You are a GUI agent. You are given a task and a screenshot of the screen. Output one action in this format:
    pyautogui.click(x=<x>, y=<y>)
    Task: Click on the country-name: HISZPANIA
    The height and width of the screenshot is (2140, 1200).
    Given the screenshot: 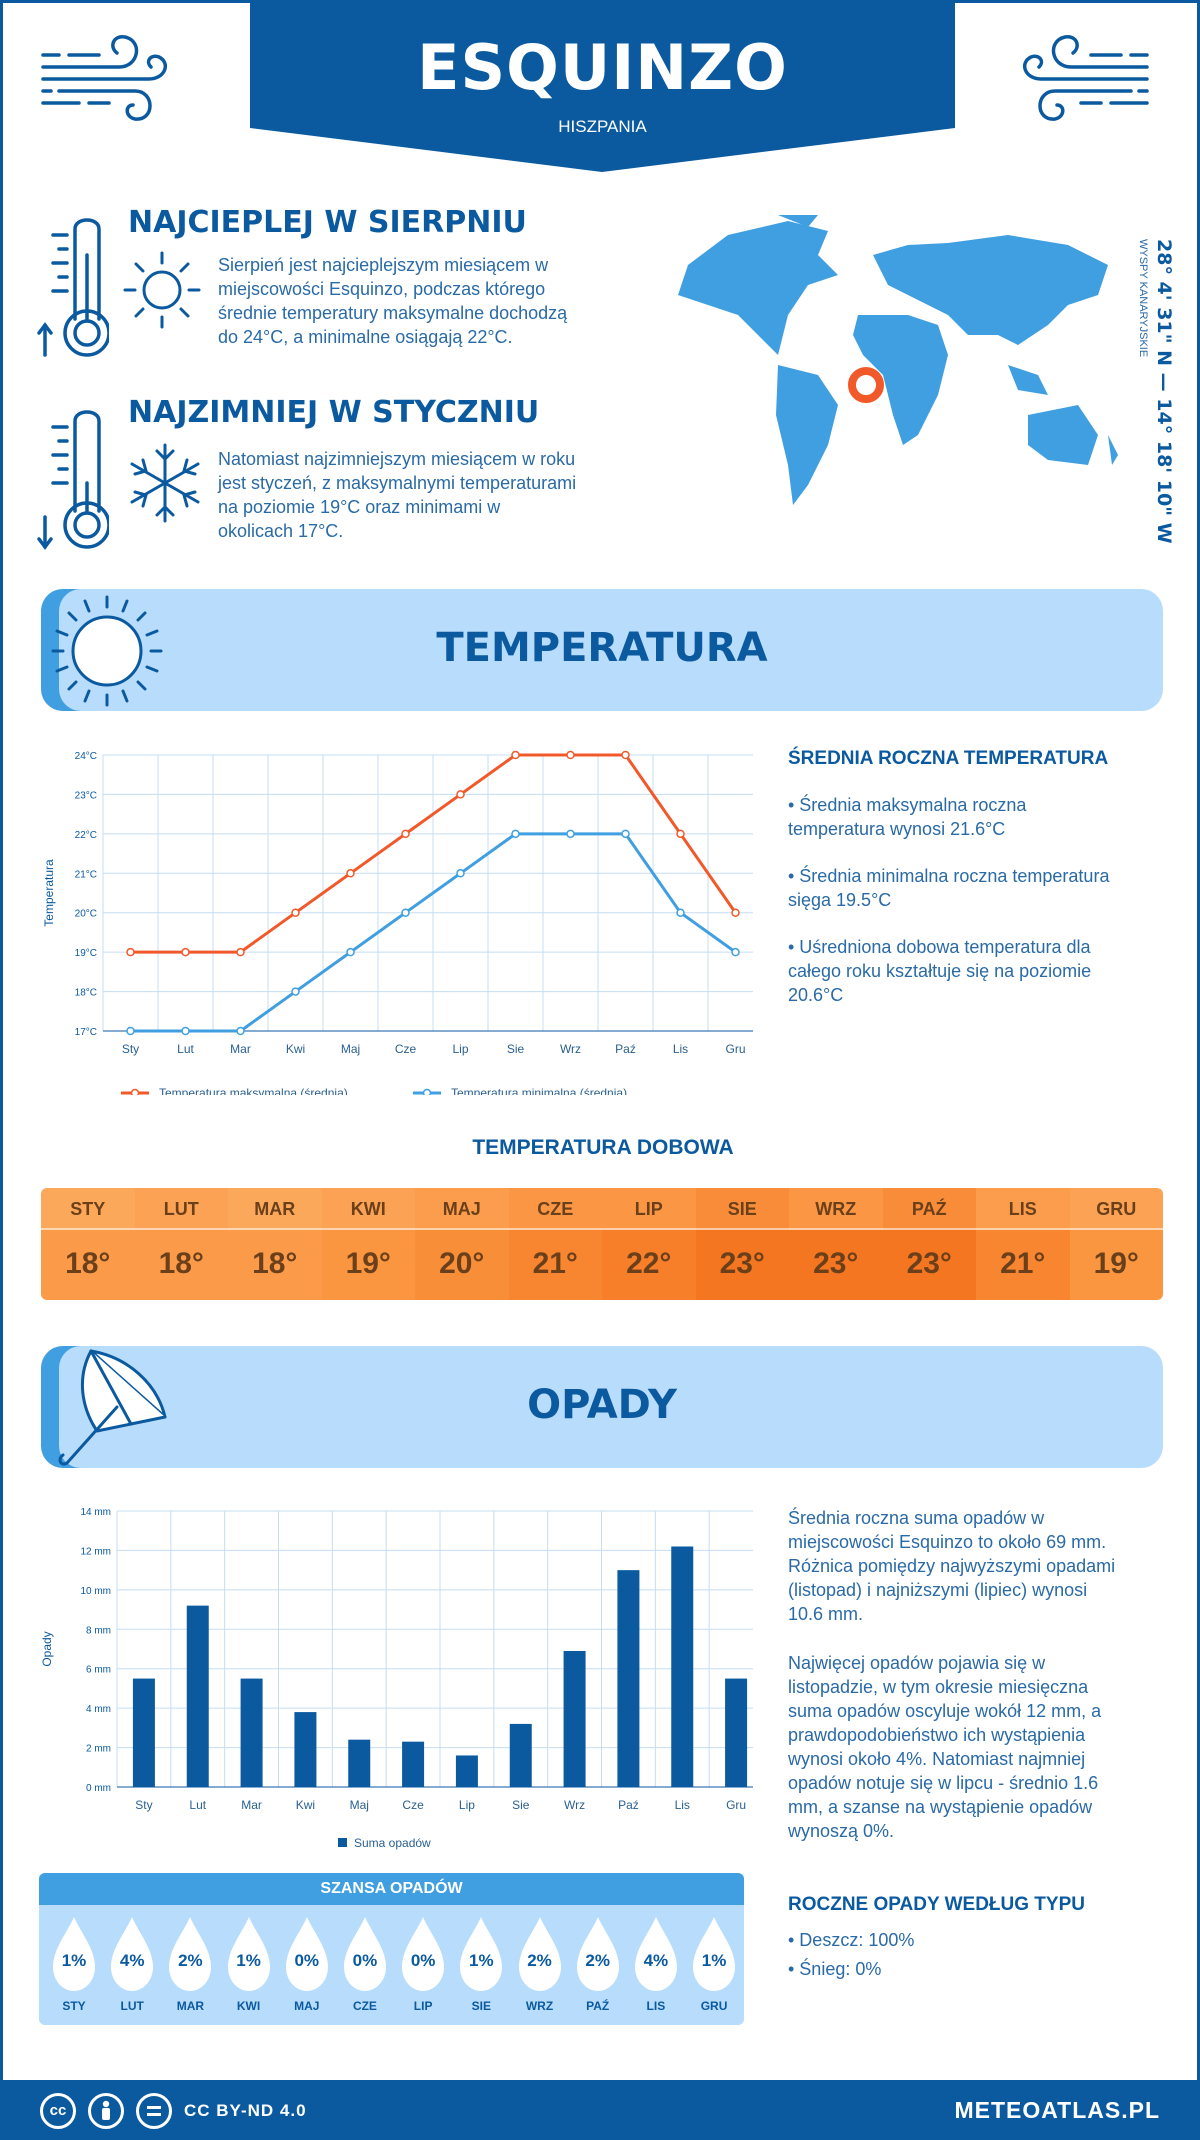 What is the action you would take?
    pyautogui.click(x=602, y=126)
    